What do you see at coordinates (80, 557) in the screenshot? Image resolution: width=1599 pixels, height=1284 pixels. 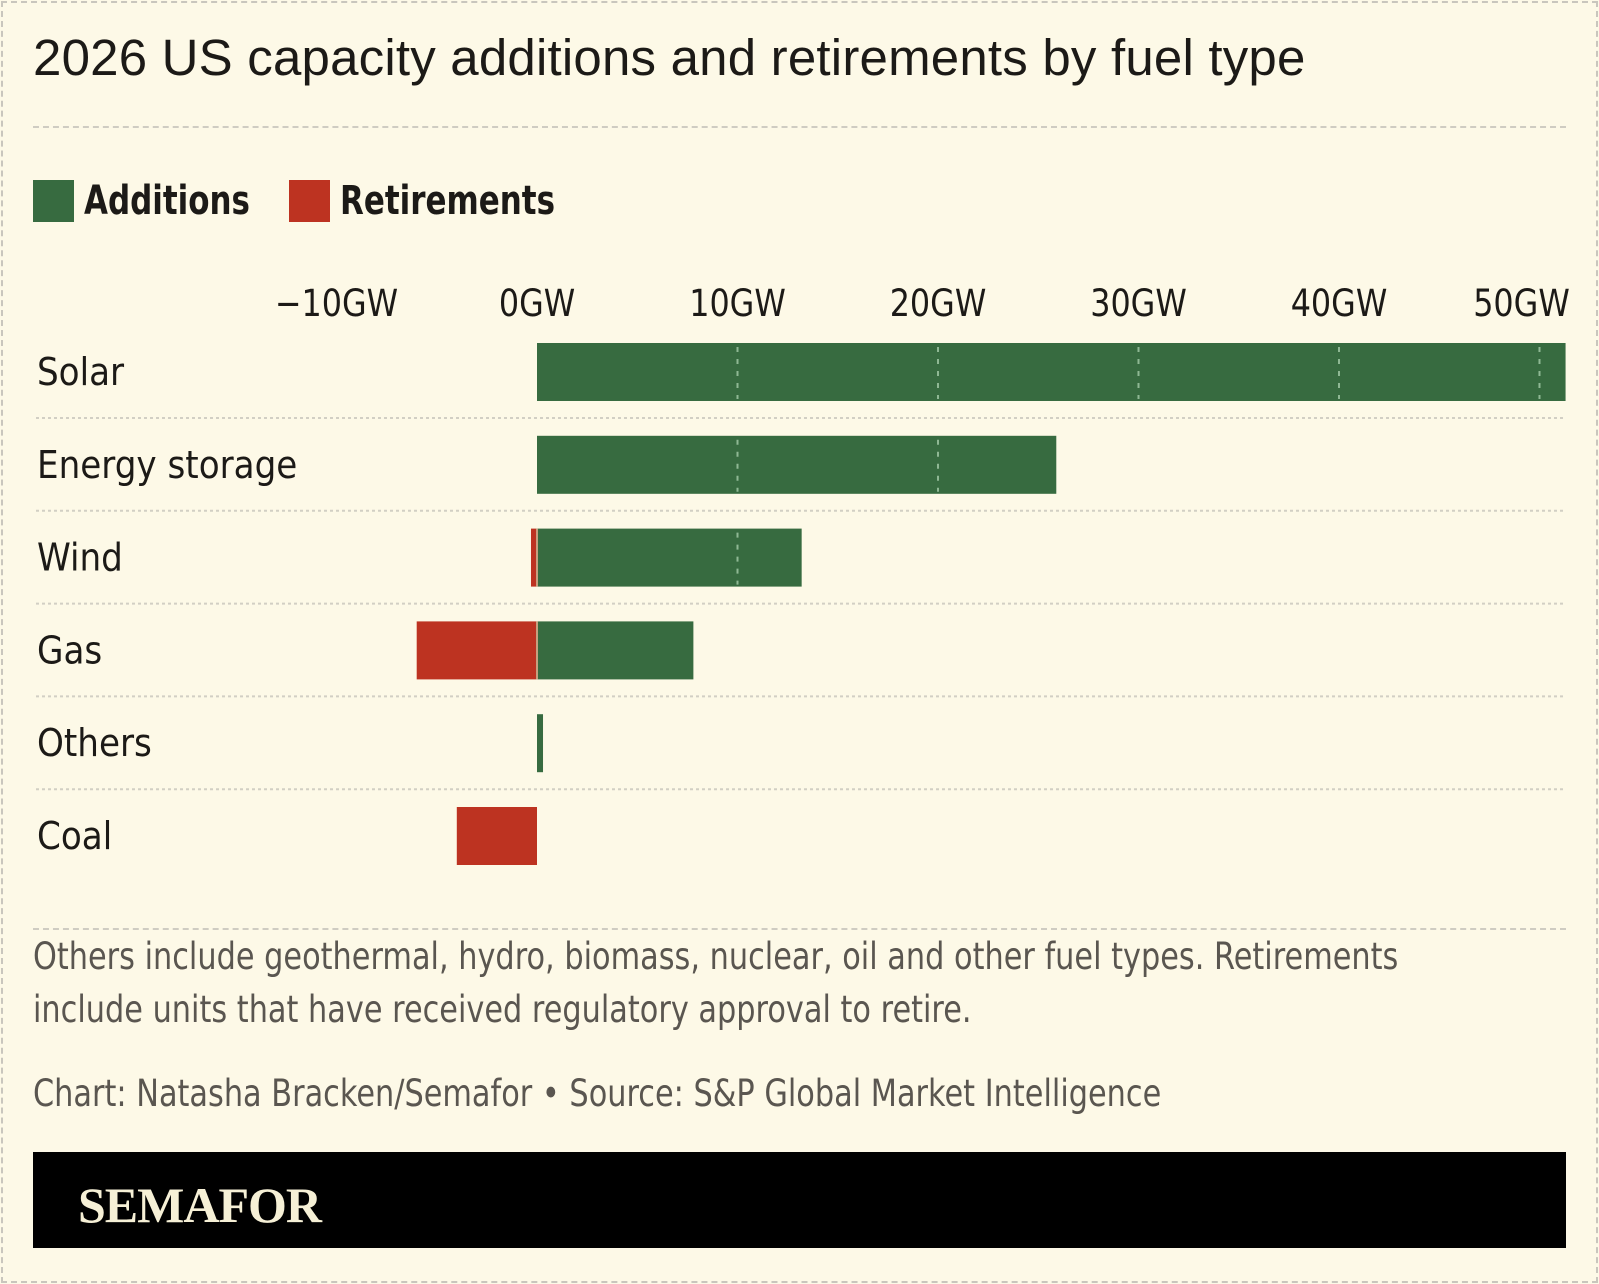 I see `category-label: Wind` at bounding box center [80, 557].